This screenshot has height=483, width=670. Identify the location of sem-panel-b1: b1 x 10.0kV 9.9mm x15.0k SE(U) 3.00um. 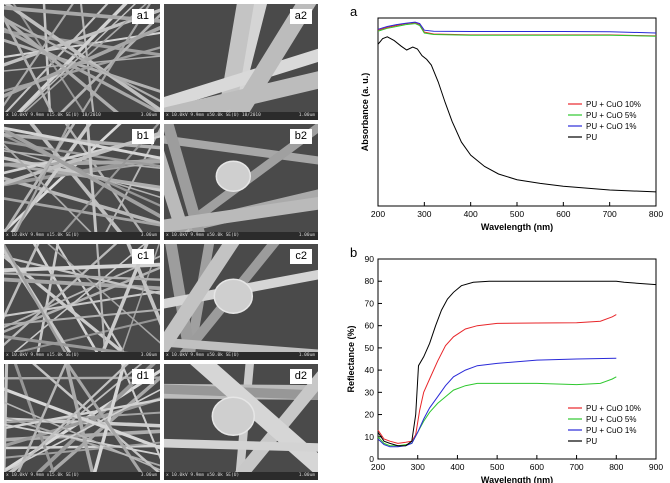
(82, 182).